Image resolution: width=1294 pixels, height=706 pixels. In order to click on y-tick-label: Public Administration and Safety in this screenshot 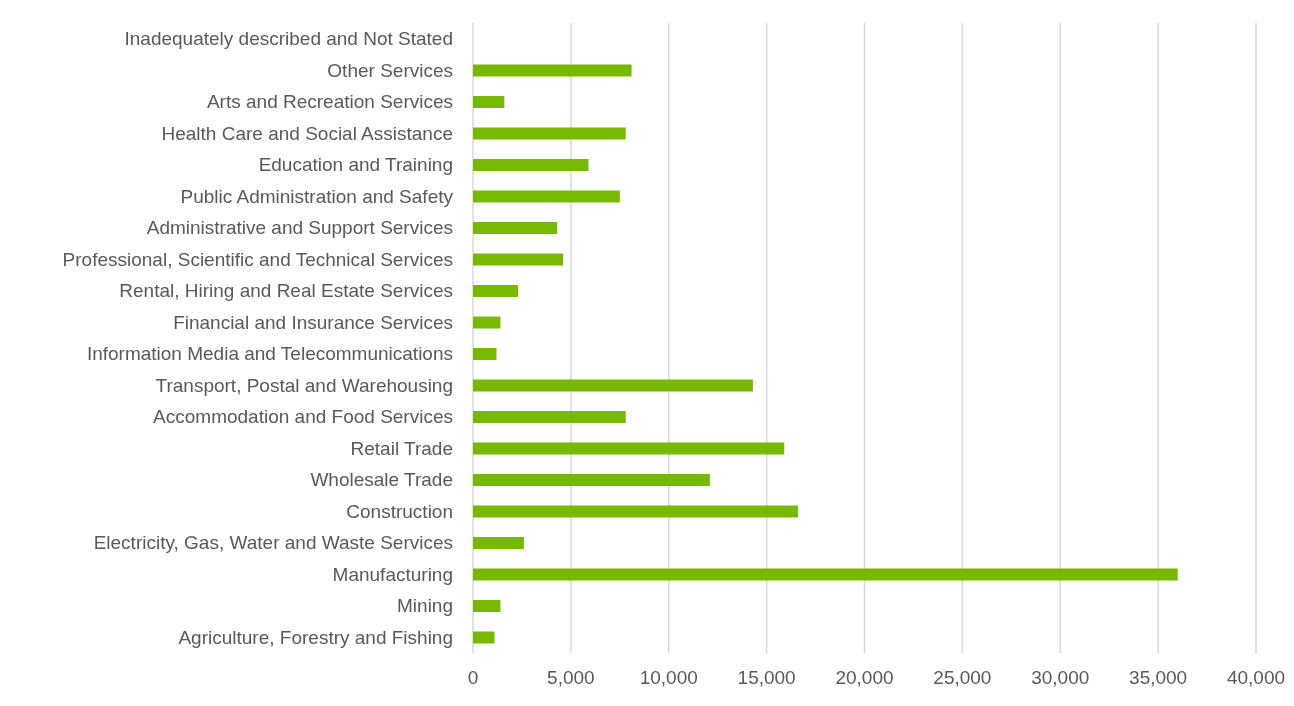, I will do `click(317, 196)`.